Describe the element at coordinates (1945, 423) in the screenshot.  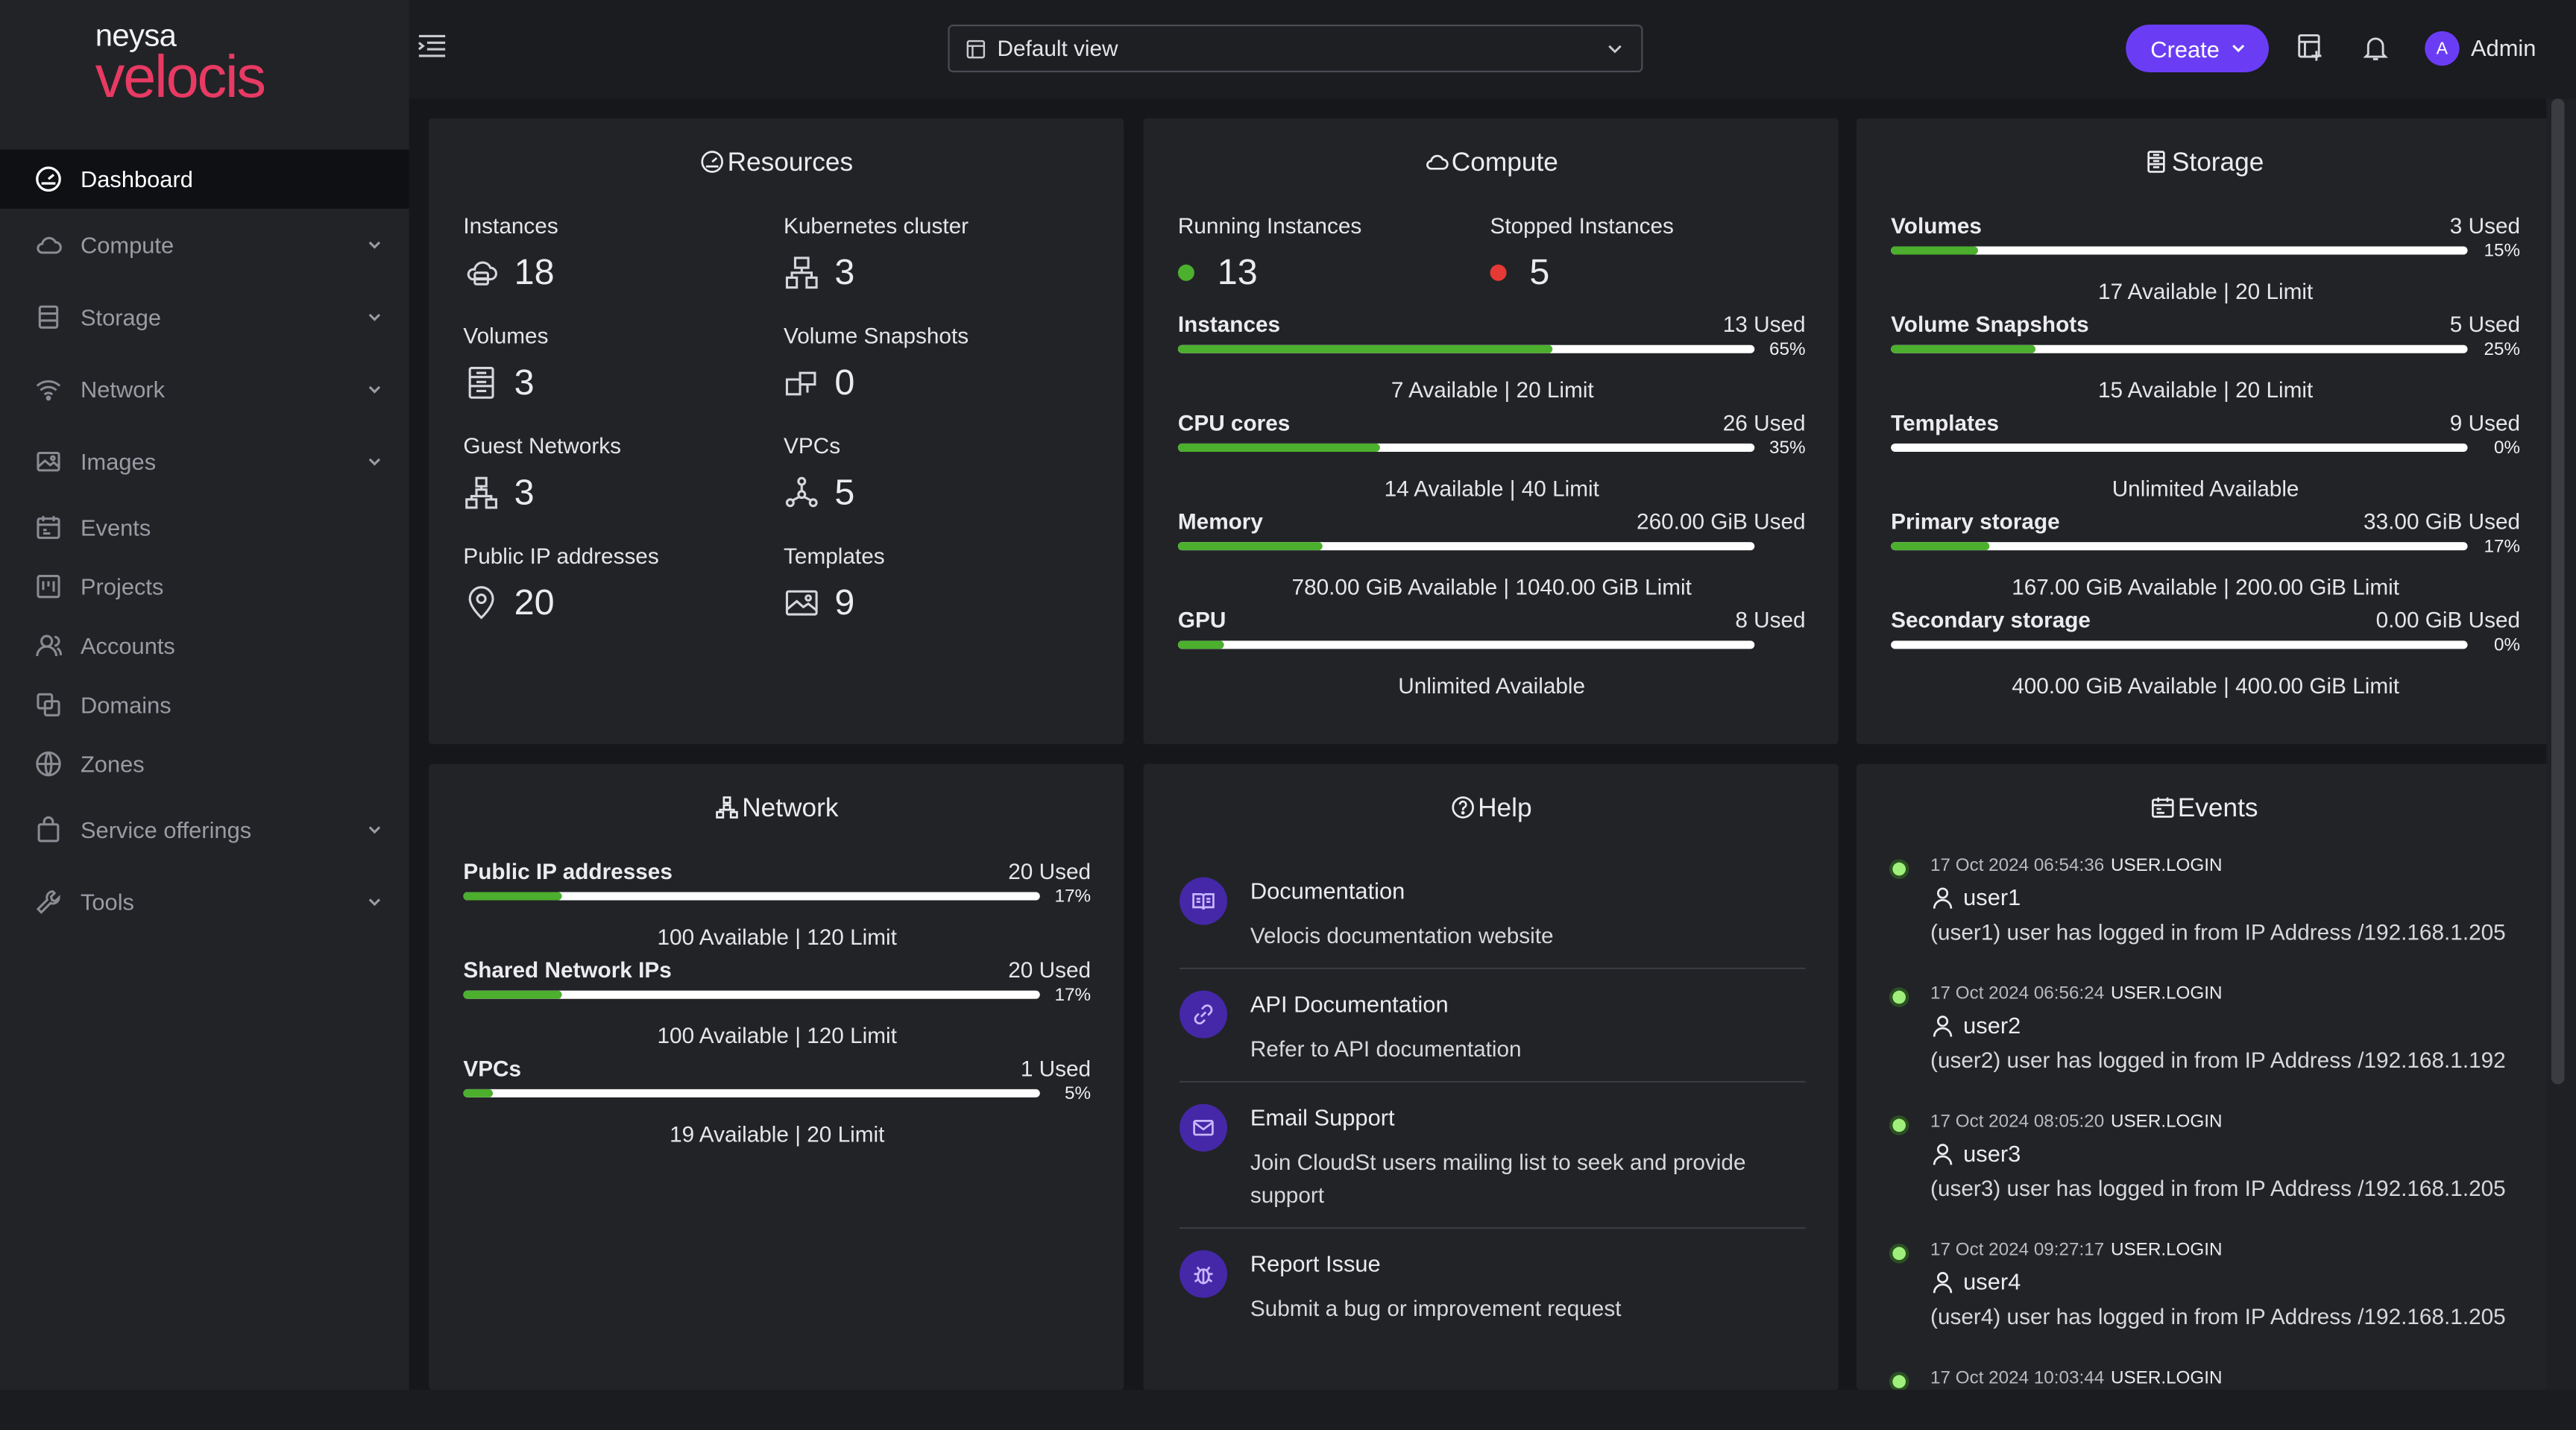
I see `meter-name: Templates` at that location.